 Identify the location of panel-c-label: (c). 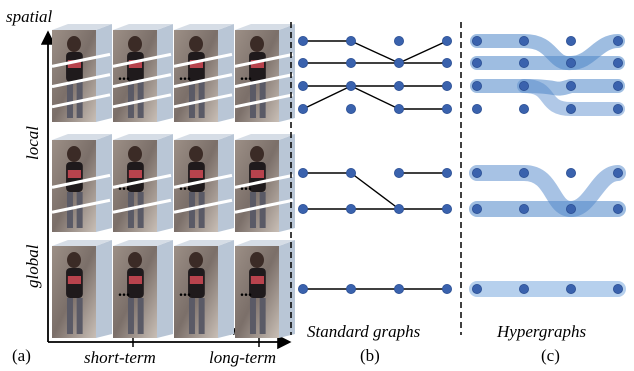
(550, 355).